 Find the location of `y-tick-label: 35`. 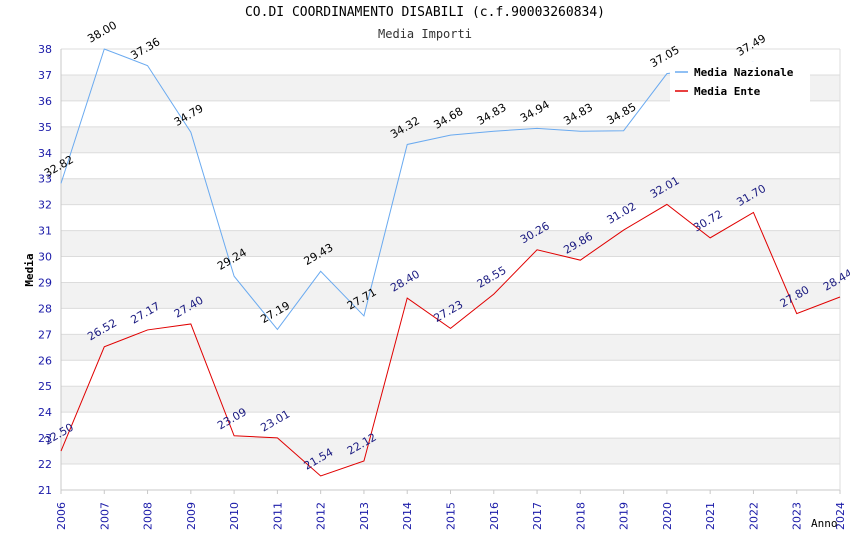

y-tick-label: 35 is located at coordinates (45, 127).